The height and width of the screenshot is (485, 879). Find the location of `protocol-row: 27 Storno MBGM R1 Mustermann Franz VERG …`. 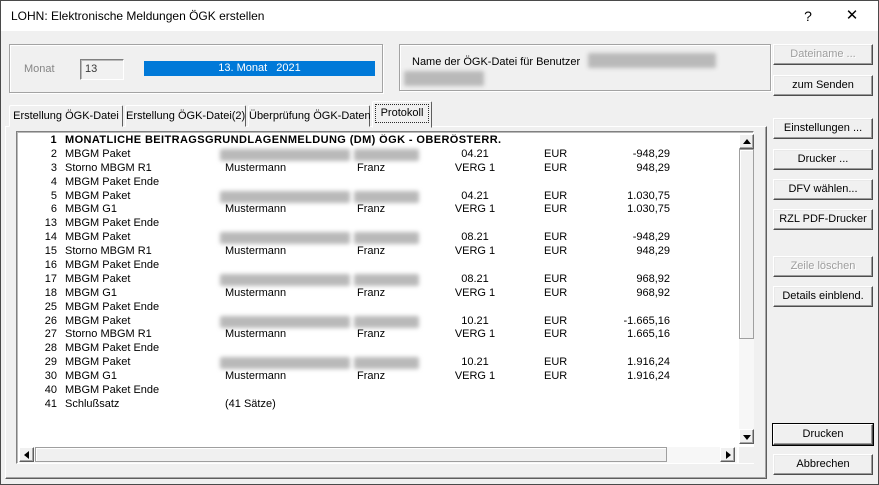

protocol-row: 27 Storno MBGM R1 Mustermann Franz VERG … is located at coordinates (377, 335).